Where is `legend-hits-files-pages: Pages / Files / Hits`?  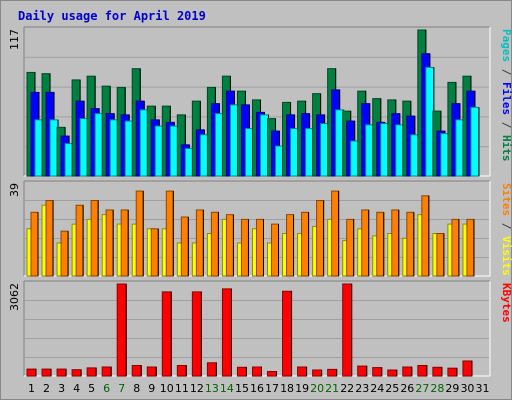 legend-hits-files-pages: Pages / Files / Hits is located at coordinates (506, 95).